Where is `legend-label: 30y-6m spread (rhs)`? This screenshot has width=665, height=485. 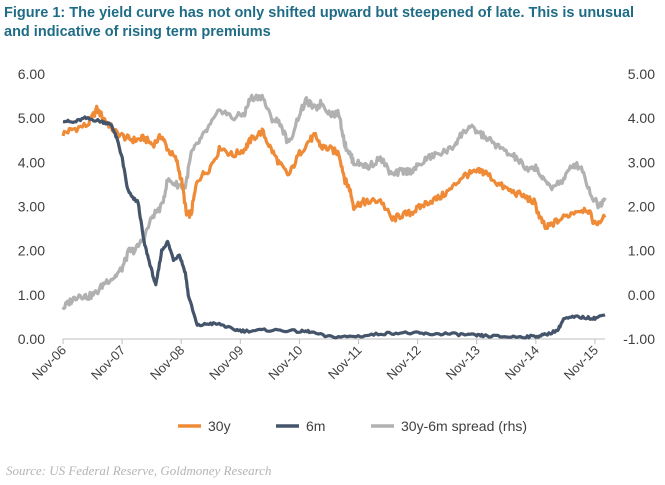 legend-label: 30y-6m spread (rhs) is located at coordinates (464, 426).